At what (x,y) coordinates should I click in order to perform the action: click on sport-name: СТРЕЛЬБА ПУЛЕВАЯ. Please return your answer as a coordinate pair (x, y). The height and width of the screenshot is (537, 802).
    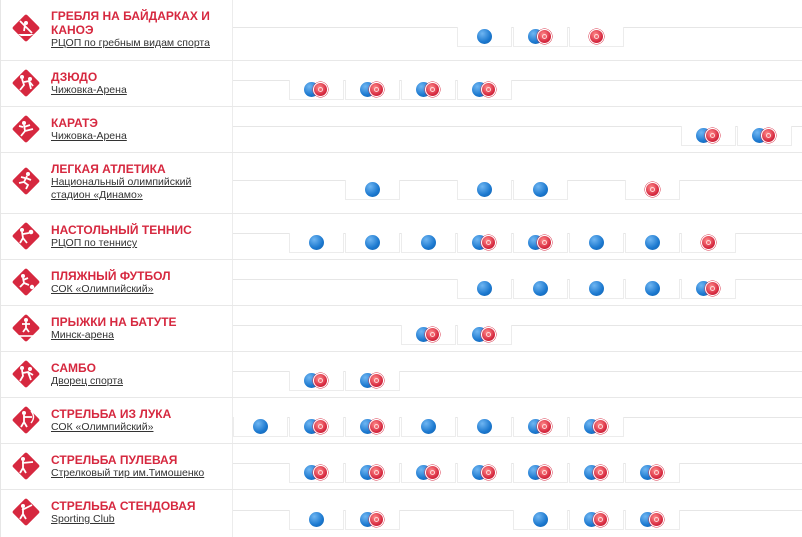
    Looking at the image, I should click on (114, 460).